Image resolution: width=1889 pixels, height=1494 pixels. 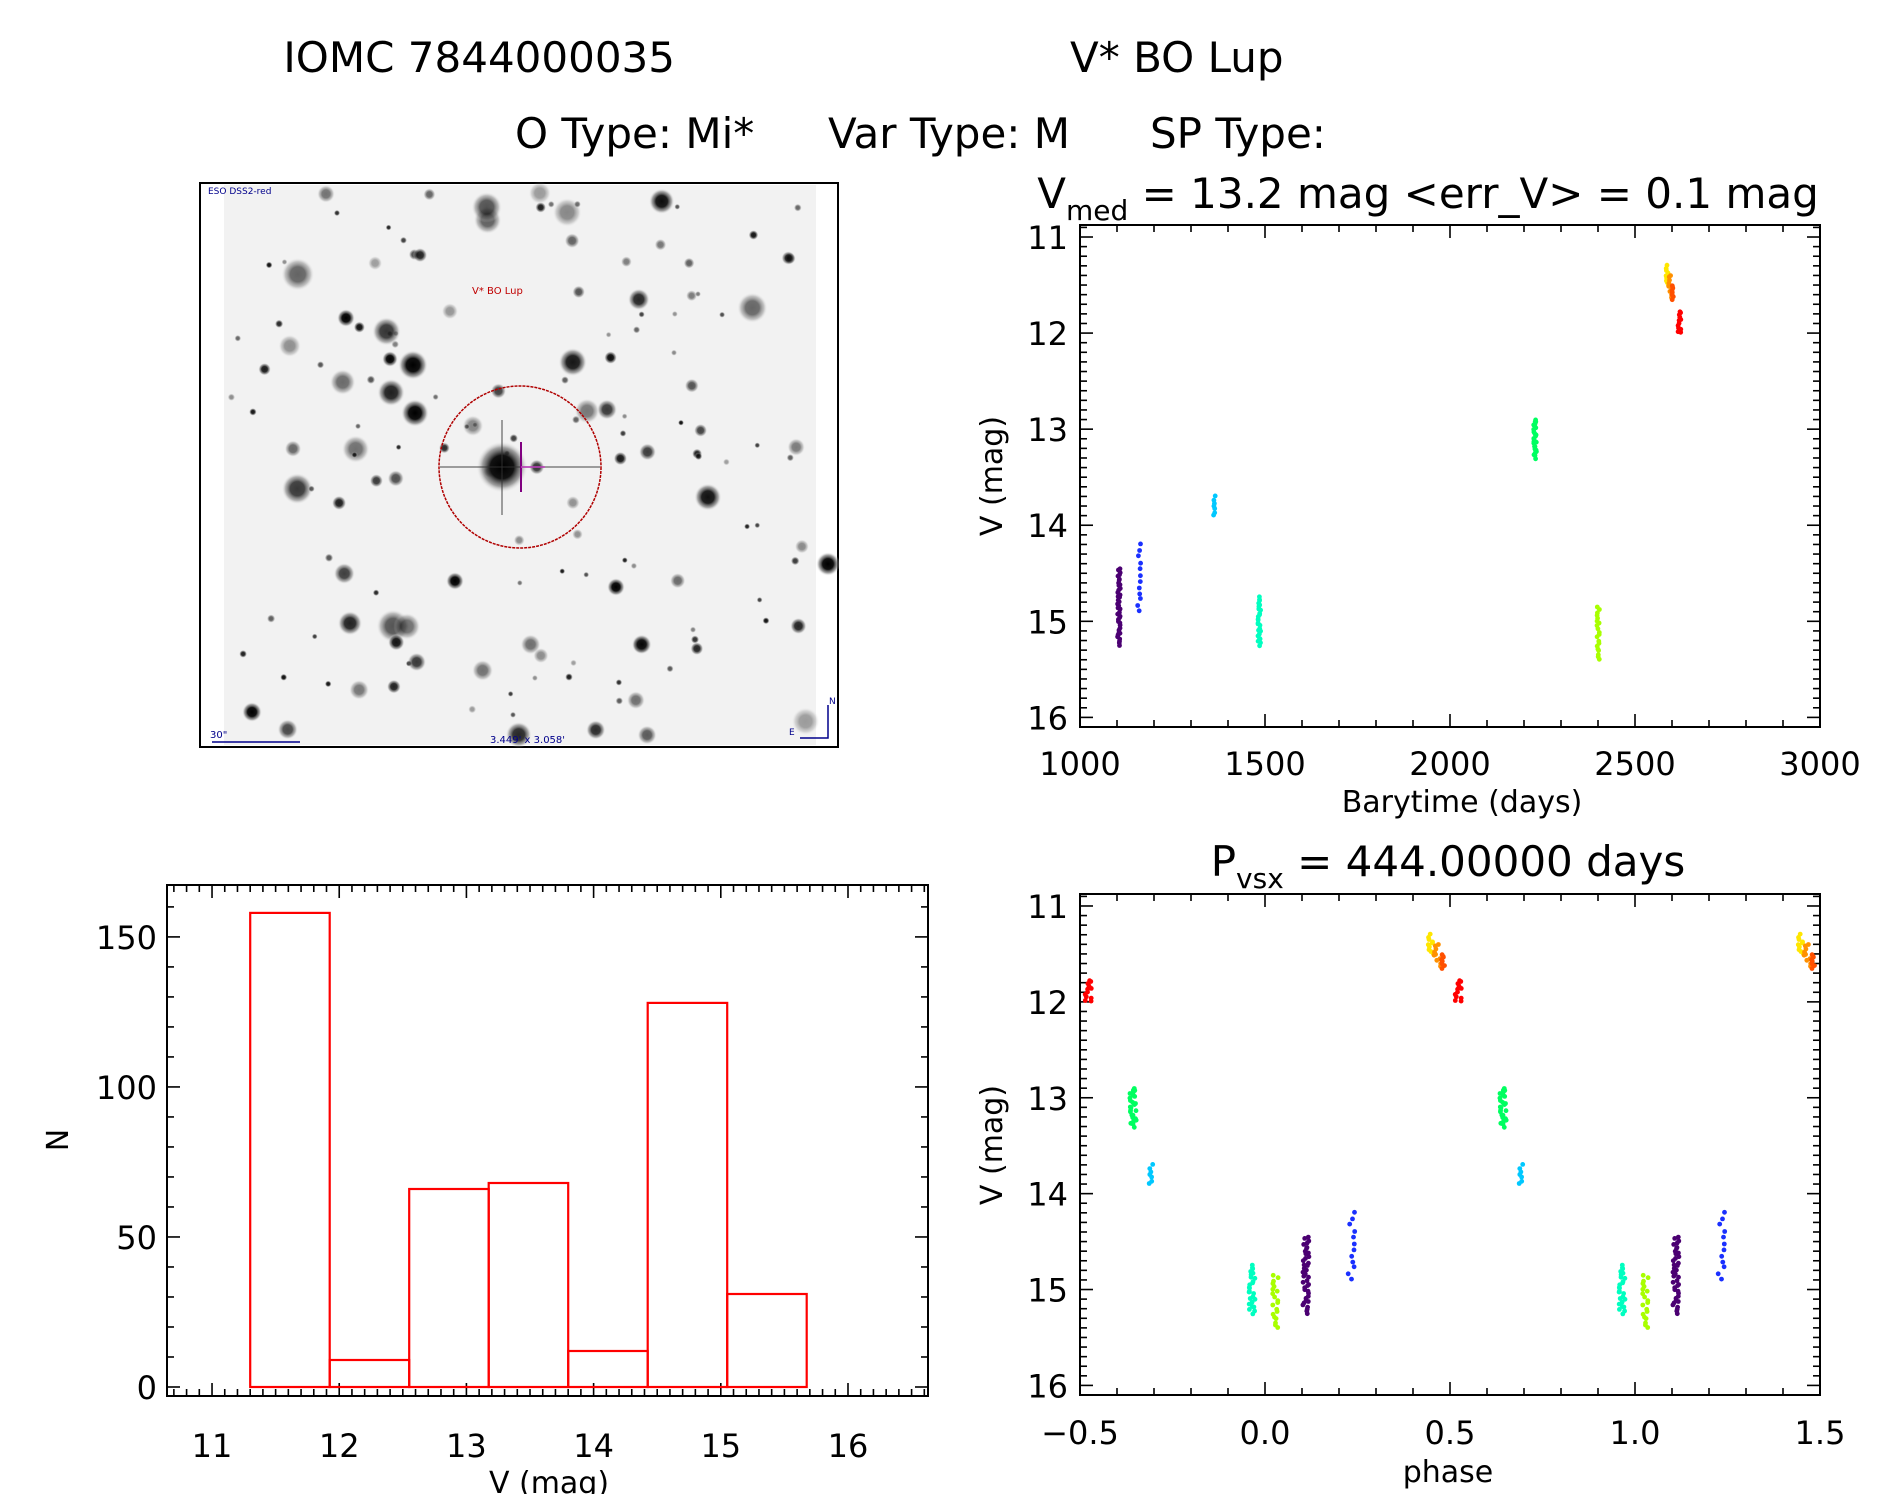 I want to click on y-tick-label: 0, so click(x=147, y=1388).